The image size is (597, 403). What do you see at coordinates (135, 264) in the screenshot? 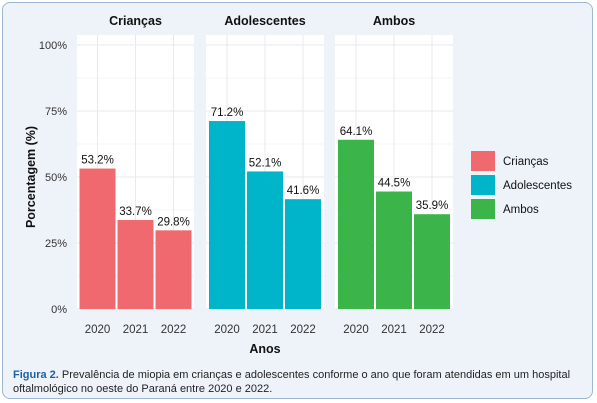
I see `bar-crianças-2021` at bounding box center [135, 264].